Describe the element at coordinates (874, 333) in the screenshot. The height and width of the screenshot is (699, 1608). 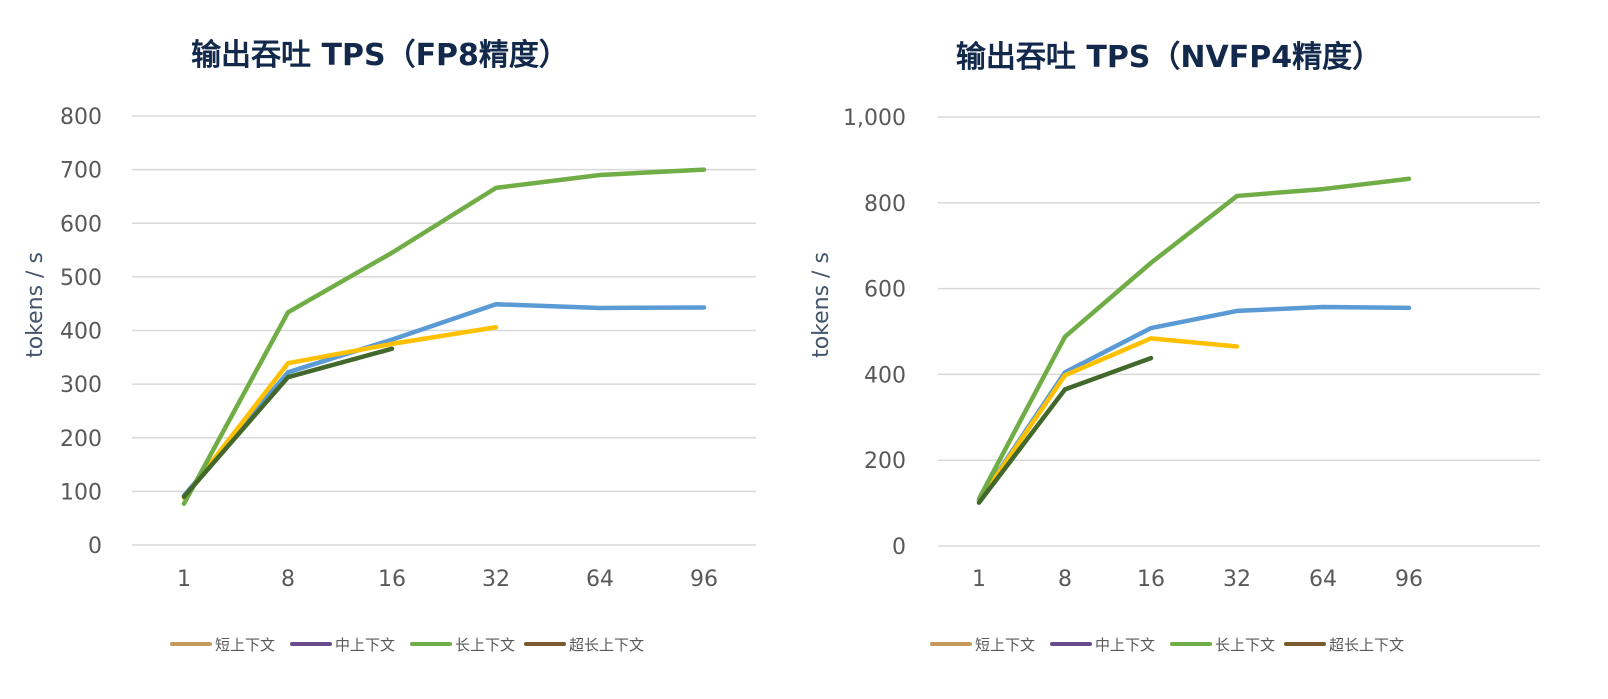
I see `y-tick-labels: 0 200 400 600 800 1,000` at that location.